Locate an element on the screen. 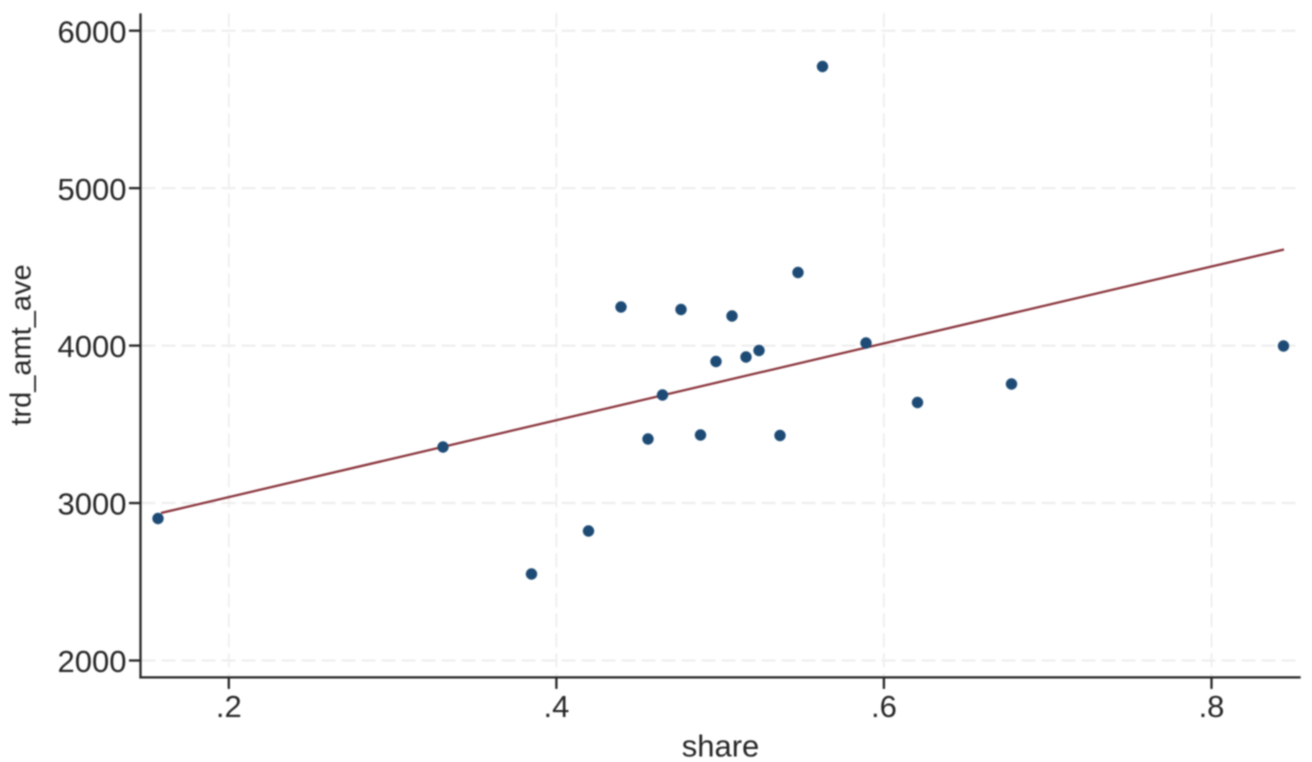 This screenshot has height=762, width=1312. svg-text: 6000 is located at coordinates (92, 31).